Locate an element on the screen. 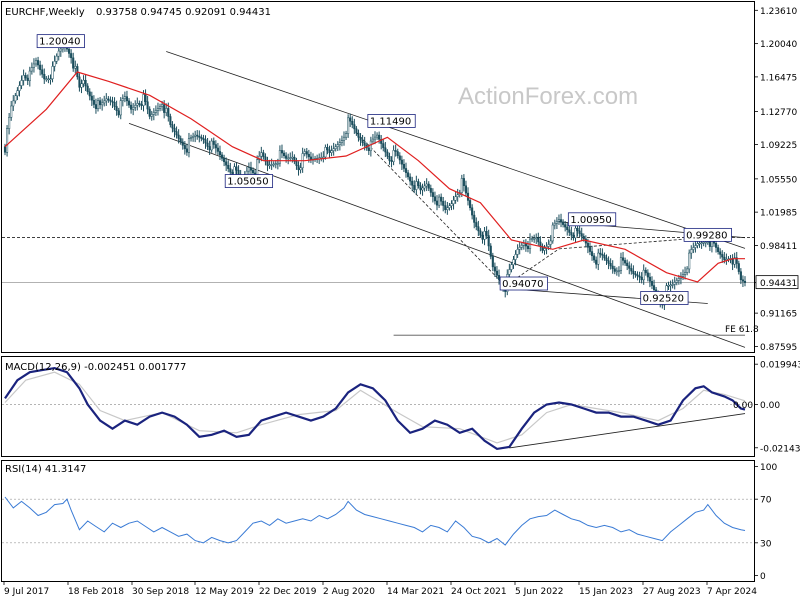 This screenshot has height=600, width=800. price-annotation-box is located at coordinates (523, 283).